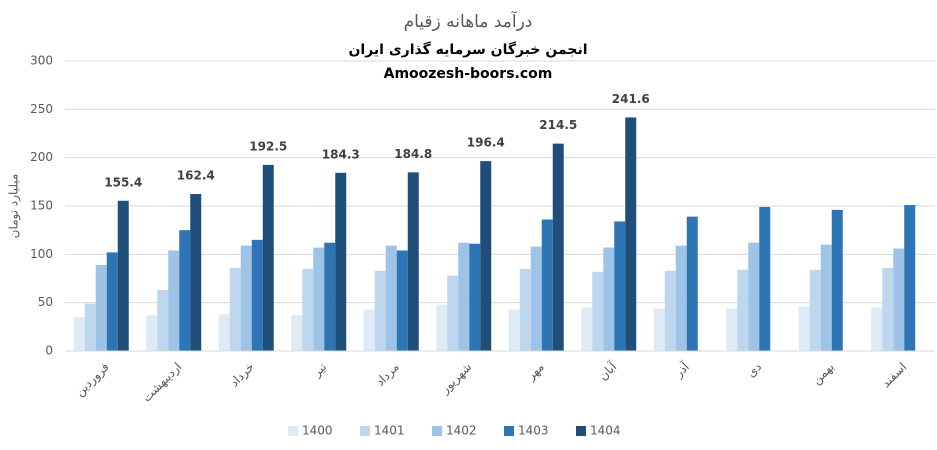 This screenshot has height=450, width=937. What do you see at coordinates (319, 370) in the screenshot?
I see `x-tick-label: تیر` at bounding box center [319, 370].